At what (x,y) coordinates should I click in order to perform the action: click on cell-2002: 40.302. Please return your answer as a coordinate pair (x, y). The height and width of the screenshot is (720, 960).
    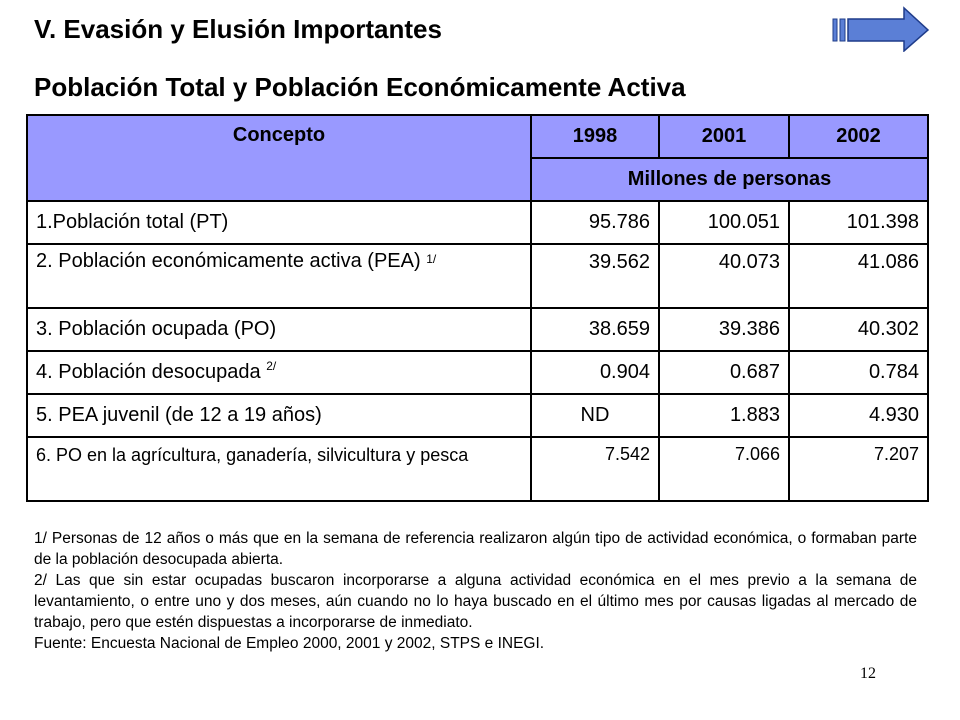
    Looking at the image, I should click on (858, 329).